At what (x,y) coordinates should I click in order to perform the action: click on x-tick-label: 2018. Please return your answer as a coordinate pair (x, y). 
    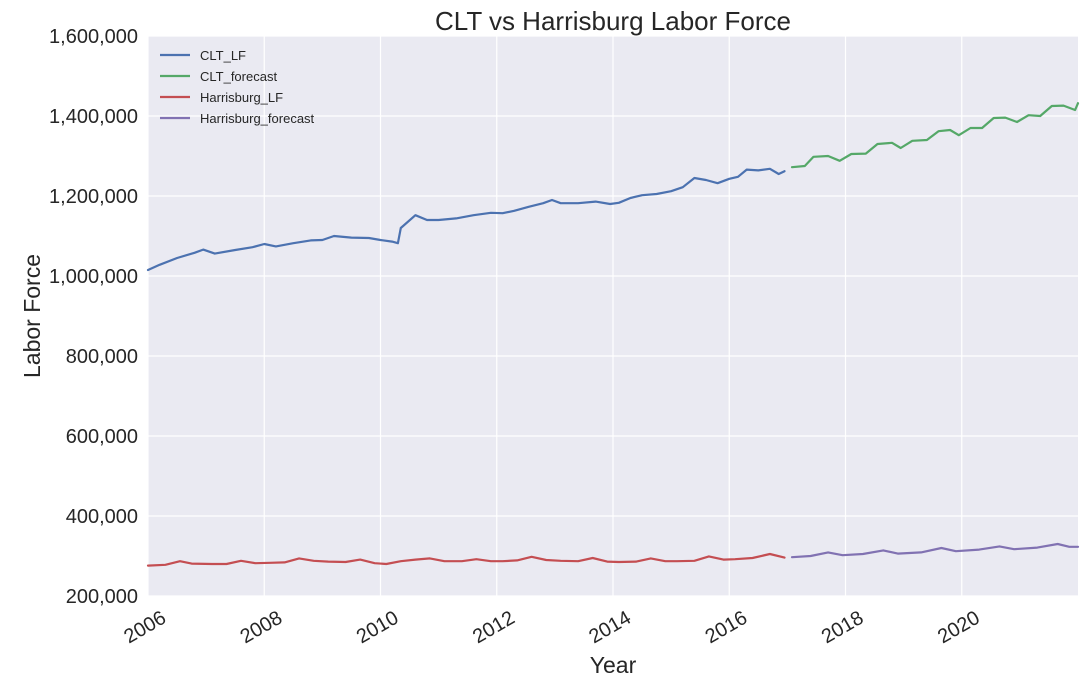
    Looking at the image, I should click on (843, 627).